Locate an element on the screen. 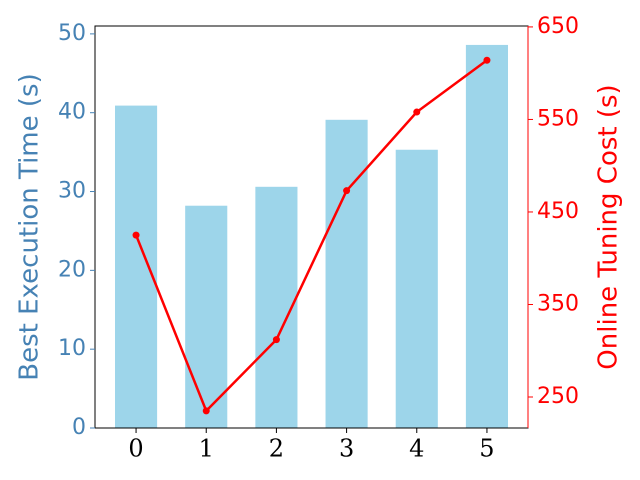 The height and width of the screenshot is (480, 640). y-tick-label: 0 is located at coordinates (79, 427).